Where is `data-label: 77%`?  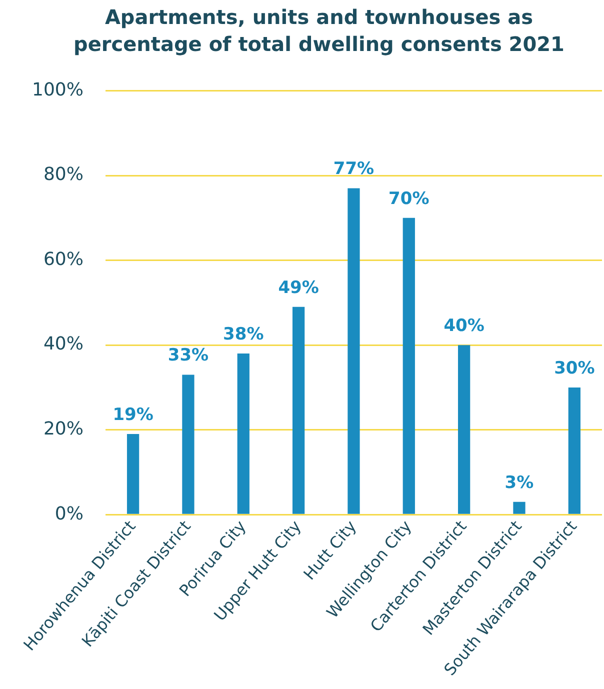 data-label: 77% is located at coordinates (353, 169).